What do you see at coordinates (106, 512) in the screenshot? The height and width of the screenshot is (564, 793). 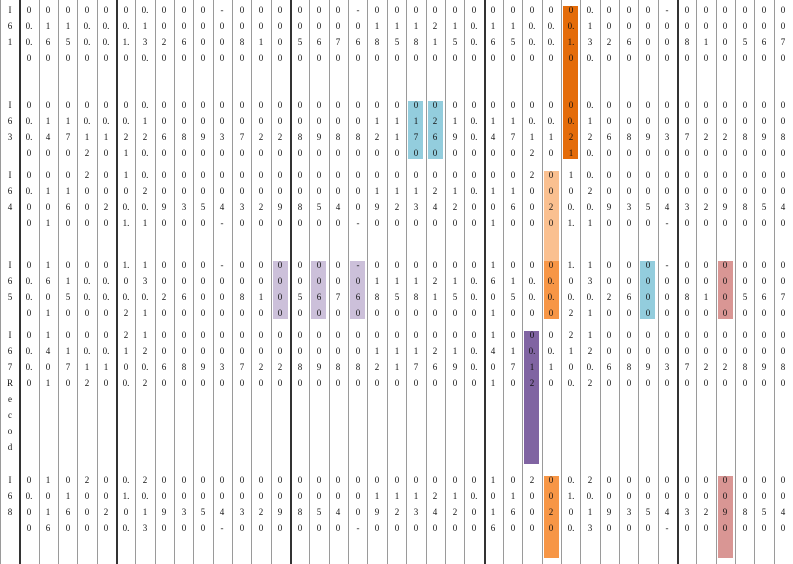 I see `table-cell: 2` at bounding box center [106, 512].